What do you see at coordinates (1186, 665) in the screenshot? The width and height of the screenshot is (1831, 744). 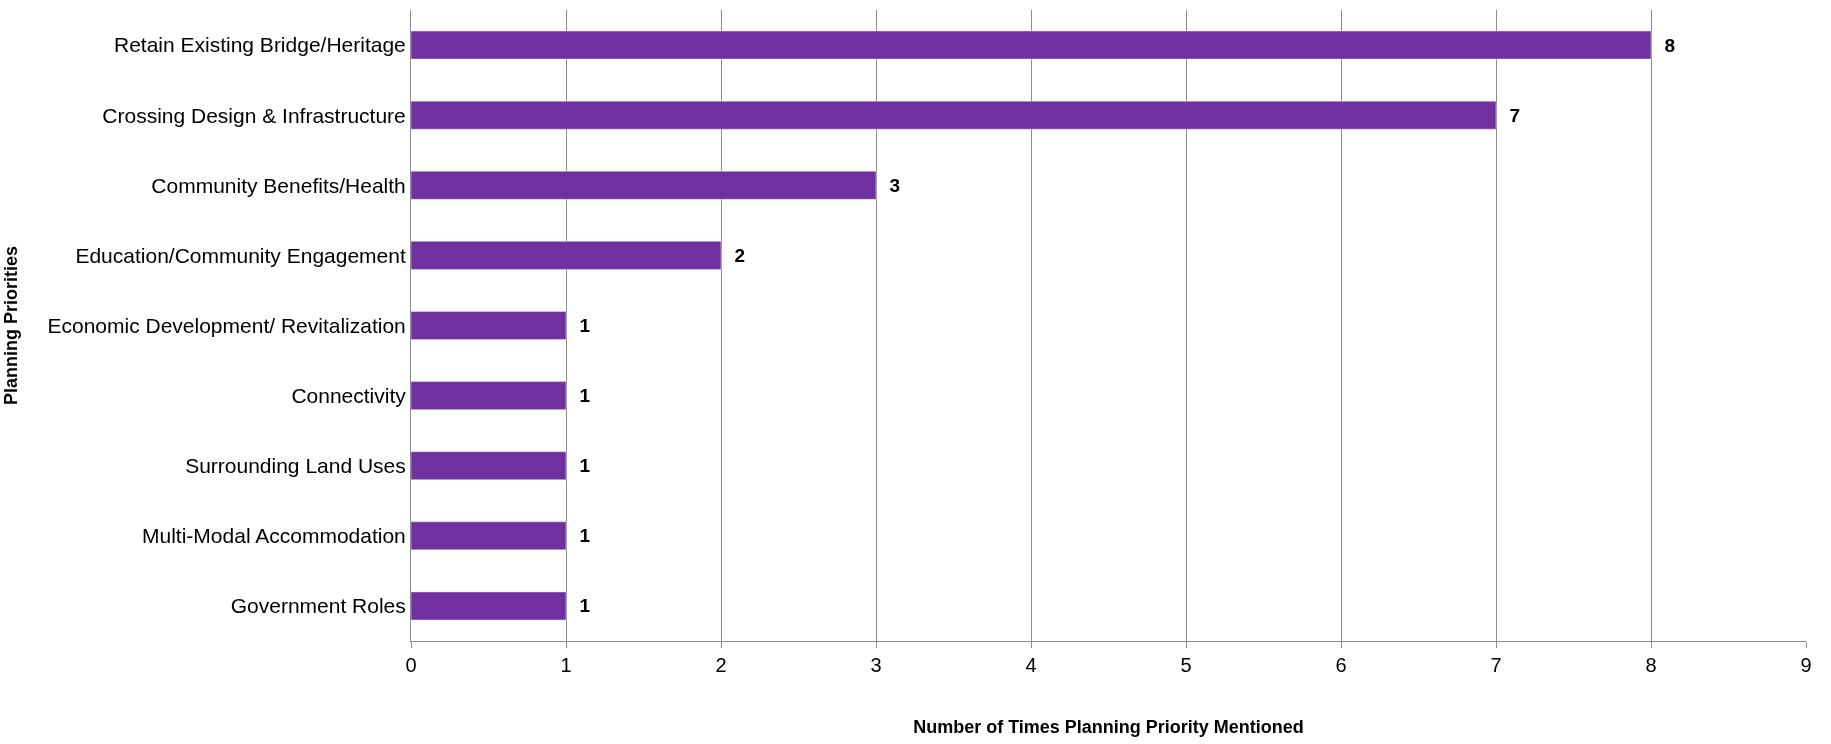 I see `x-tick-label: 5` at bounding box center [1186, 665].